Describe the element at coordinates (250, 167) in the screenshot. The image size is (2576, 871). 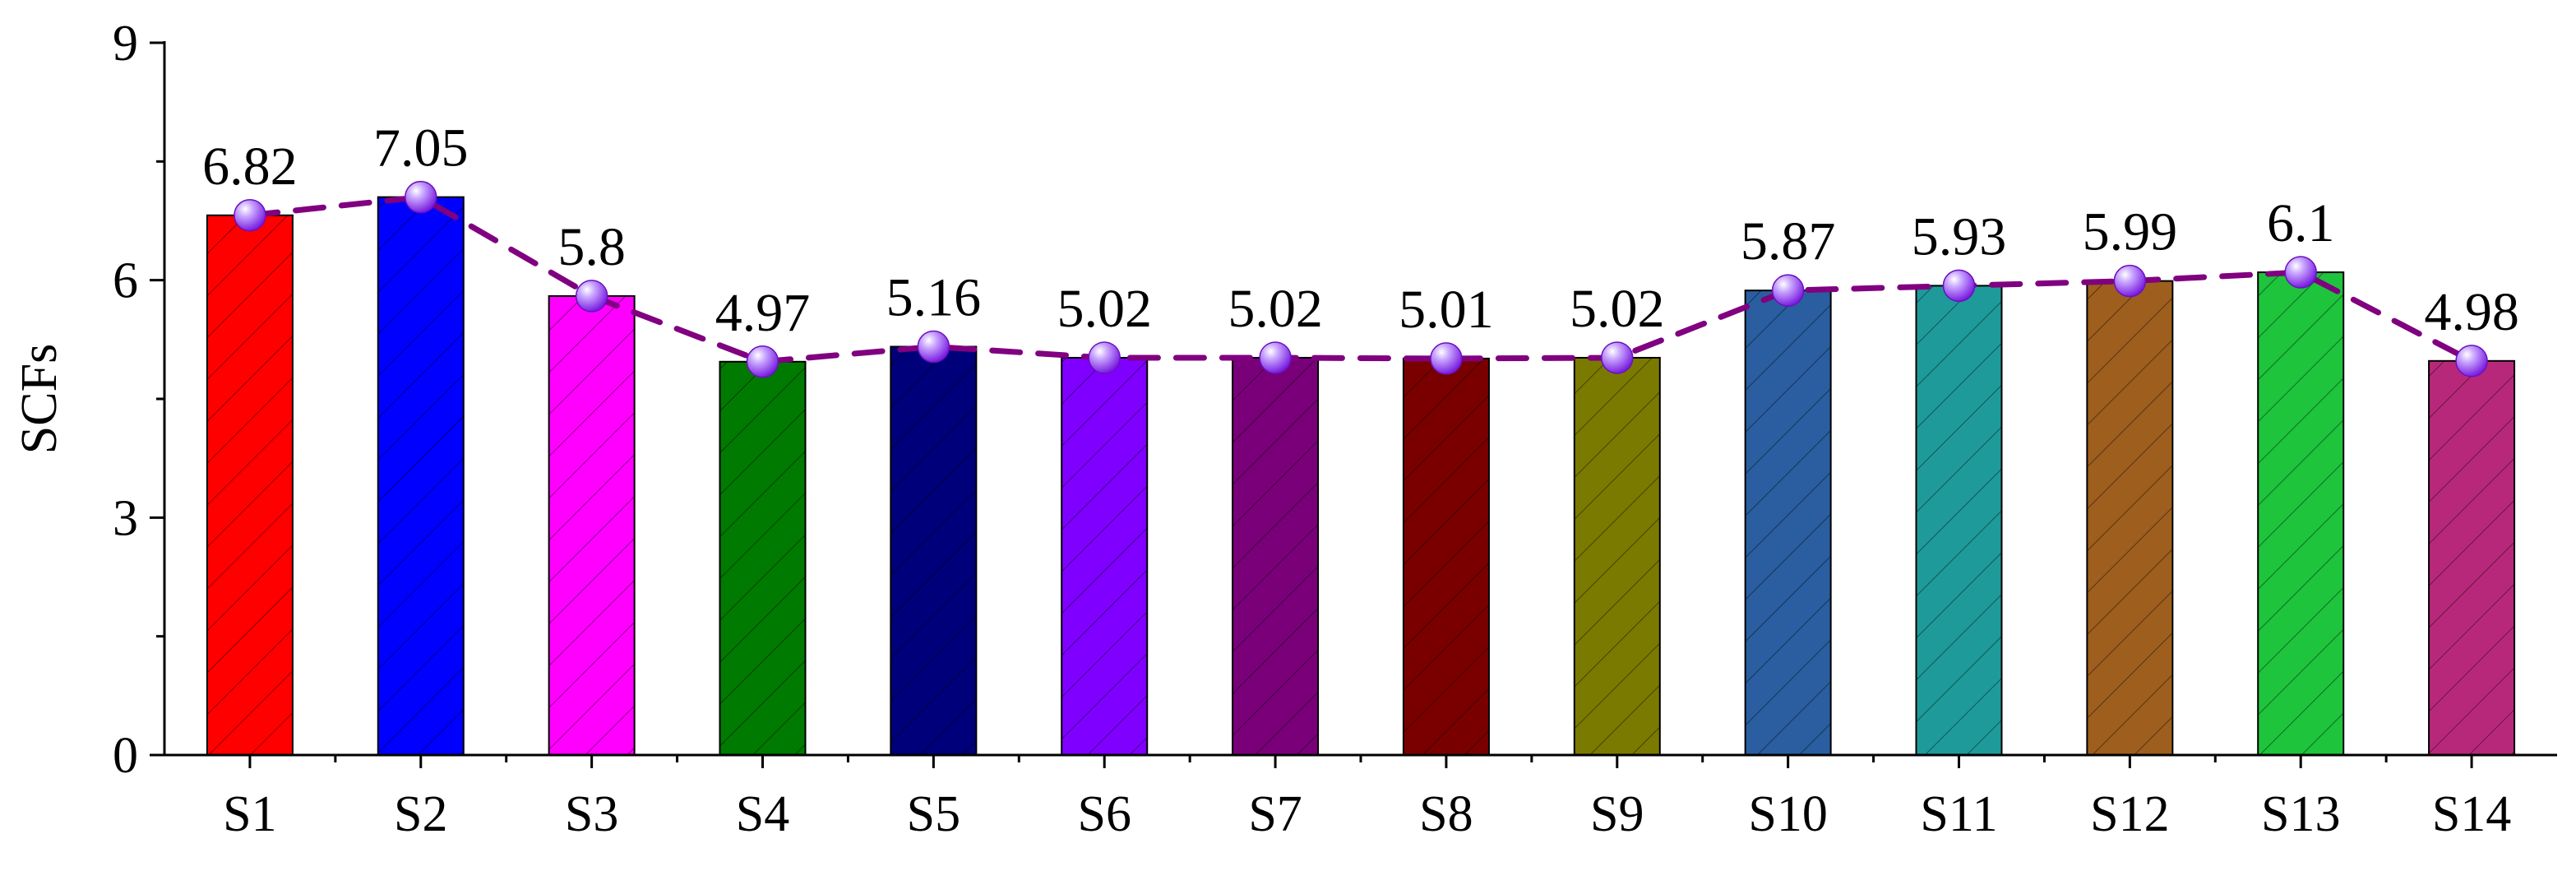
I see `data-label-s1: 6.82` at that location.